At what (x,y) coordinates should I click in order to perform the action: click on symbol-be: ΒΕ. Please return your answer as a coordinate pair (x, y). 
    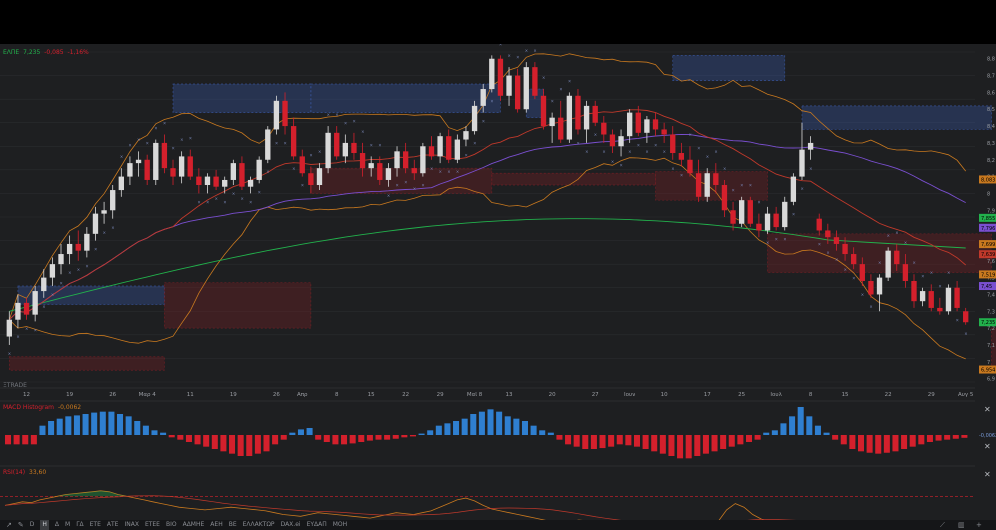
    Looking at the image, I should click on (232, 524).